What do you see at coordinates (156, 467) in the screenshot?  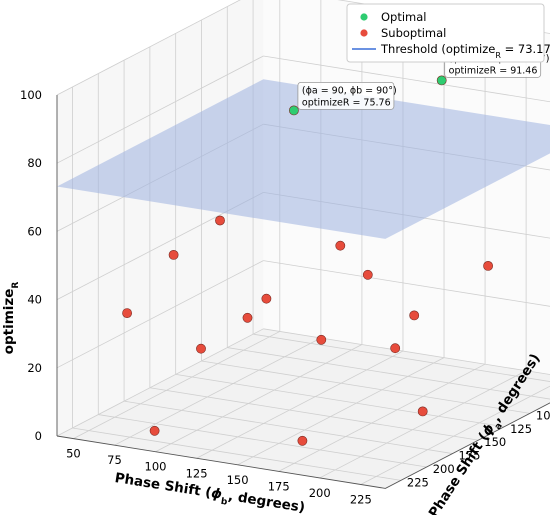 I see `x-tick-label: 100` at bounding box center [156, 467].